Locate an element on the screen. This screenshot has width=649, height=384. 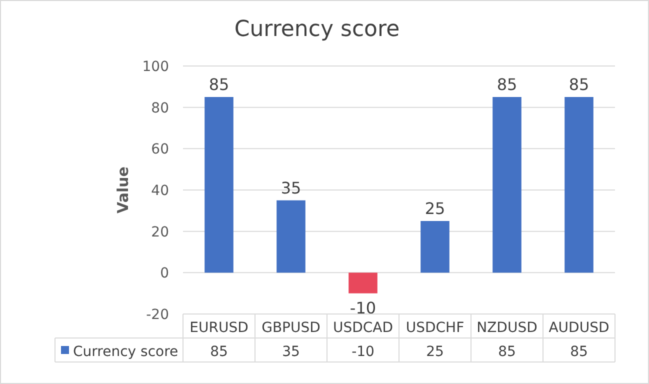
y-tick-label: 20 is located at coordinates (160, 232).